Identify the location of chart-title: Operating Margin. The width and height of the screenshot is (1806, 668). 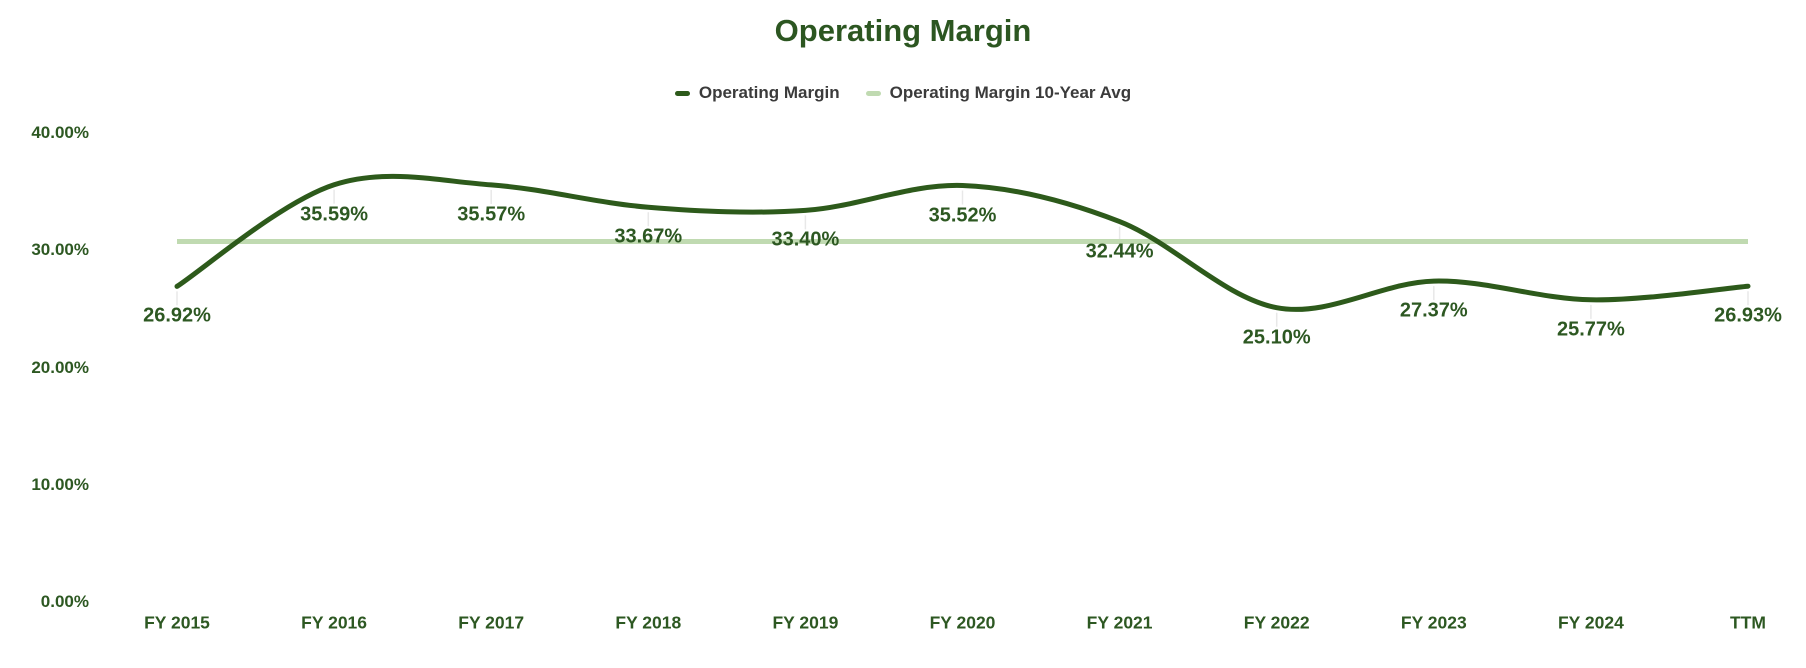
(903, 30).